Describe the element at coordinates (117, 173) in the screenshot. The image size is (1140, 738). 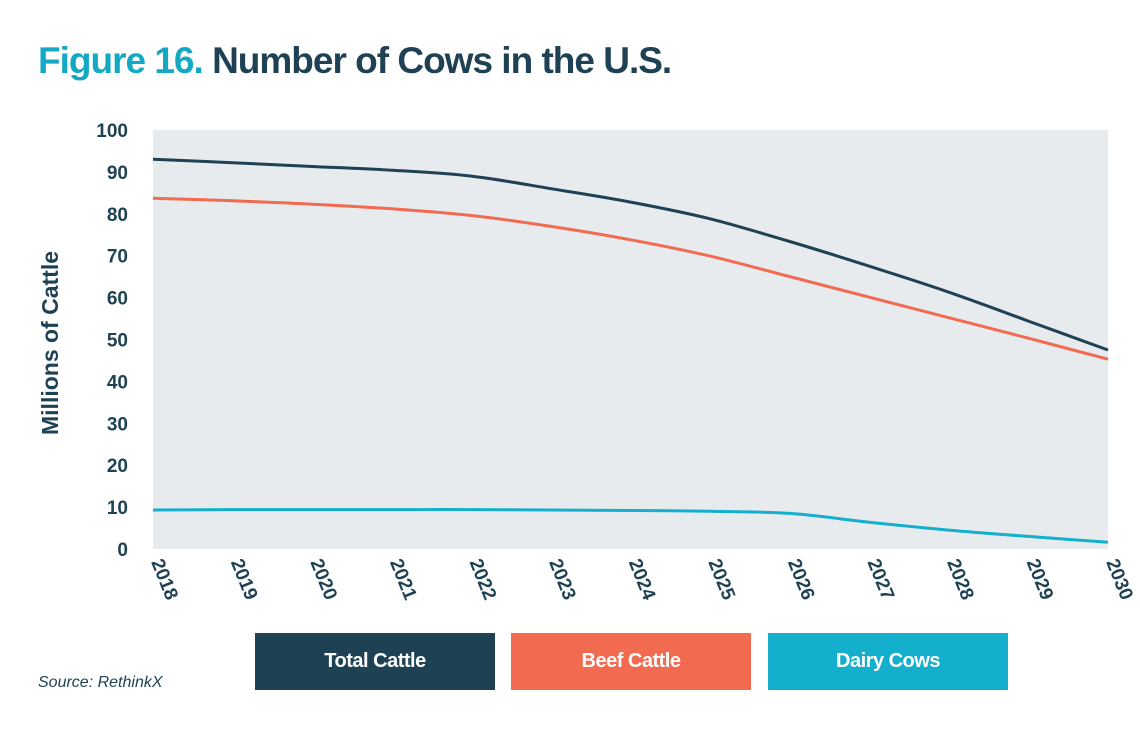
I see `y-tick-label: 90` at that location.